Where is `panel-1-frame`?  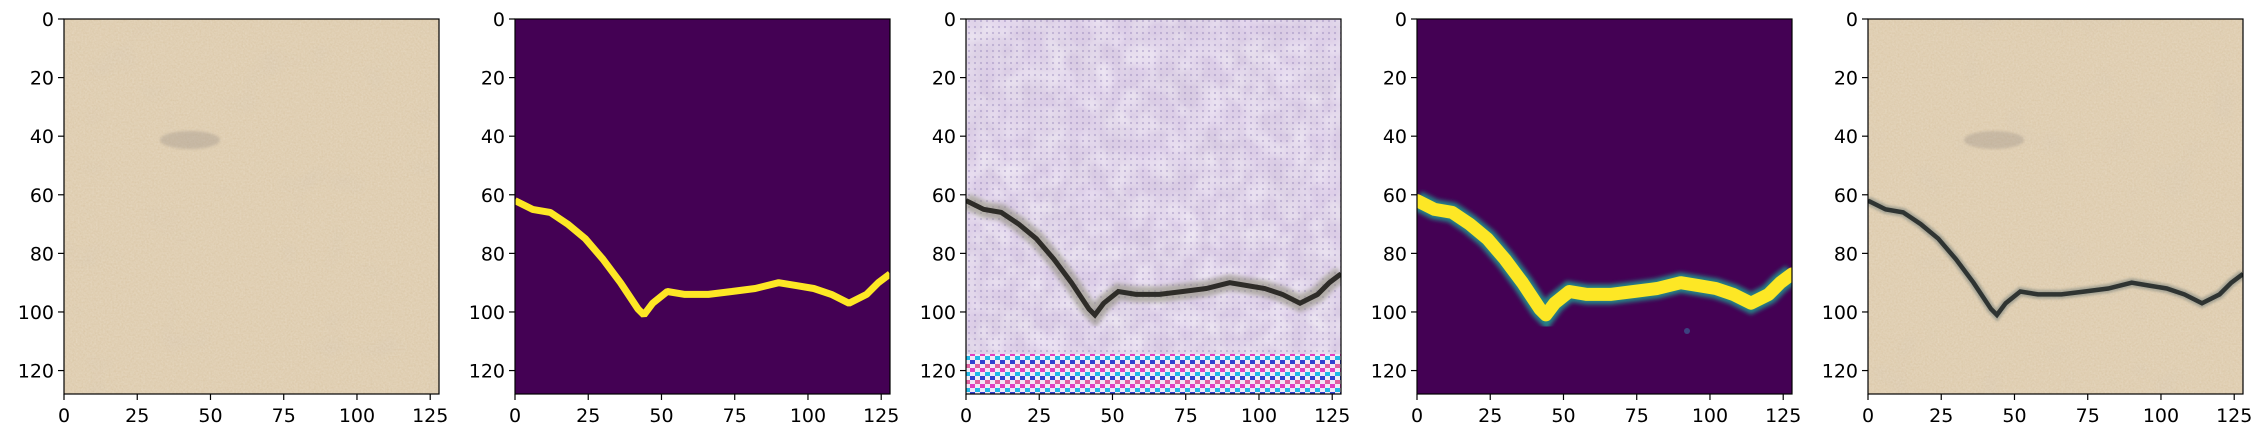
panel-1-frame is located at coordinates (251, 206).